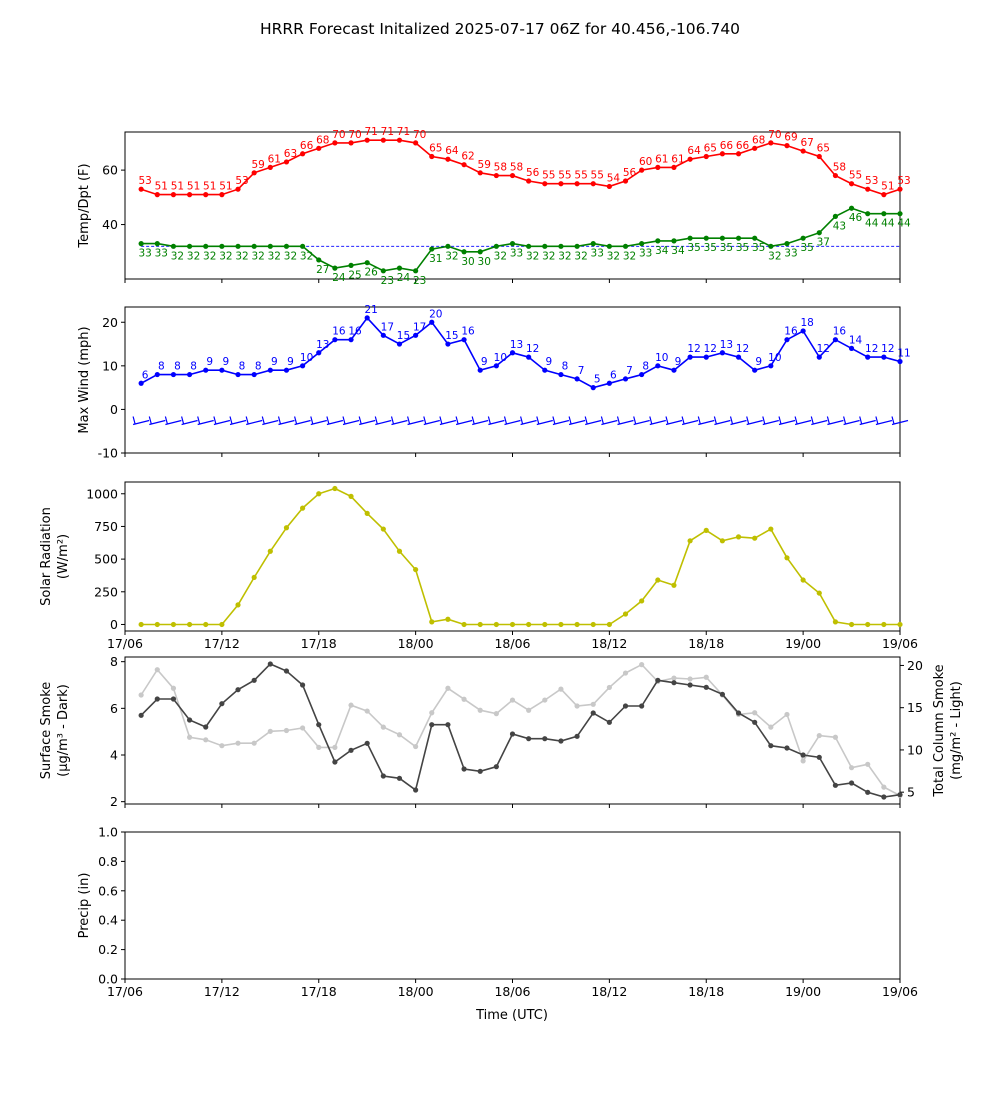  Describe the element at coordinates (512, 730) in the screenshot. I see `axes-frame` at that location.